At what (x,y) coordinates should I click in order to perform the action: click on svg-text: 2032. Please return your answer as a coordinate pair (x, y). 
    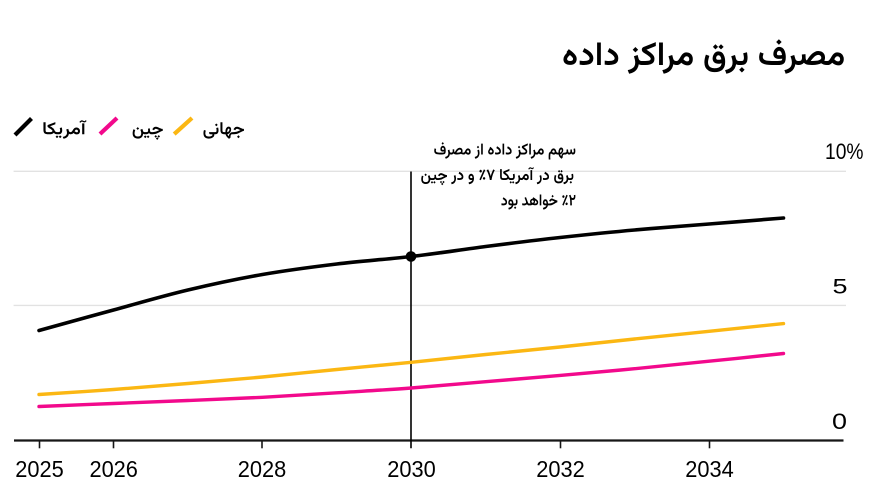
    Looking at the image, I should click on (560, 469).